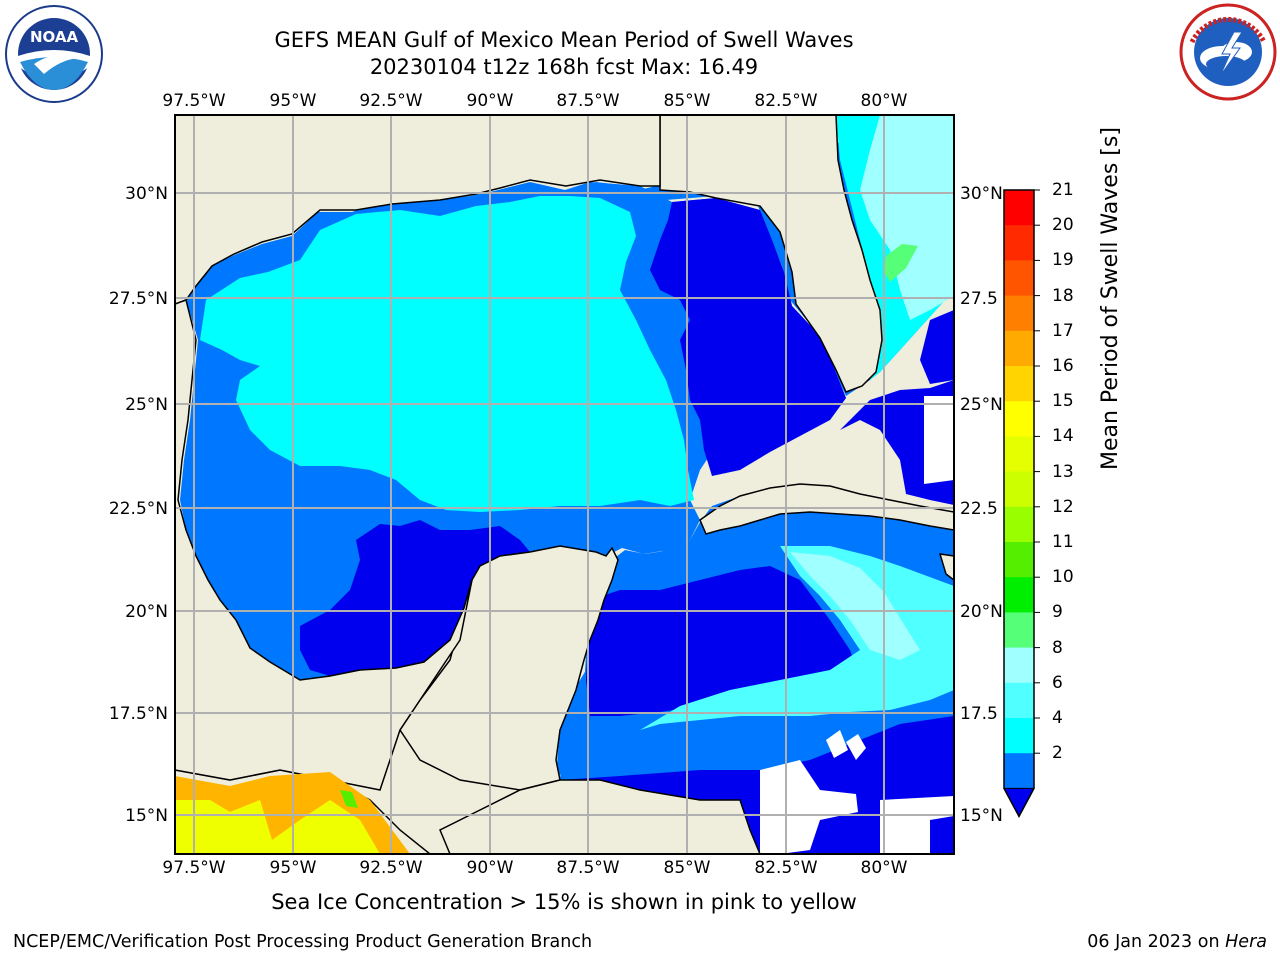  I want to click on lat-label-right: 15°N, so click(981, 816).